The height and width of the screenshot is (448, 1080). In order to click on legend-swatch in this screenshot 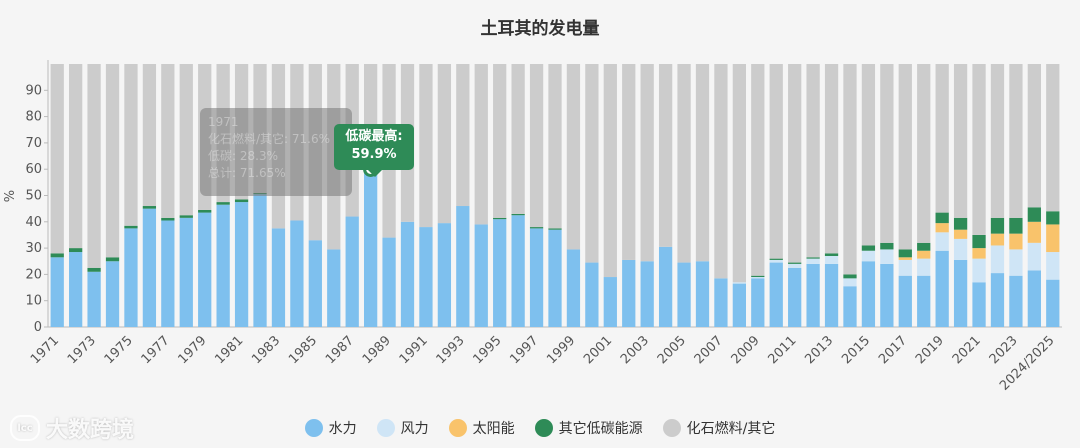, I will do `click(543, 428)`.